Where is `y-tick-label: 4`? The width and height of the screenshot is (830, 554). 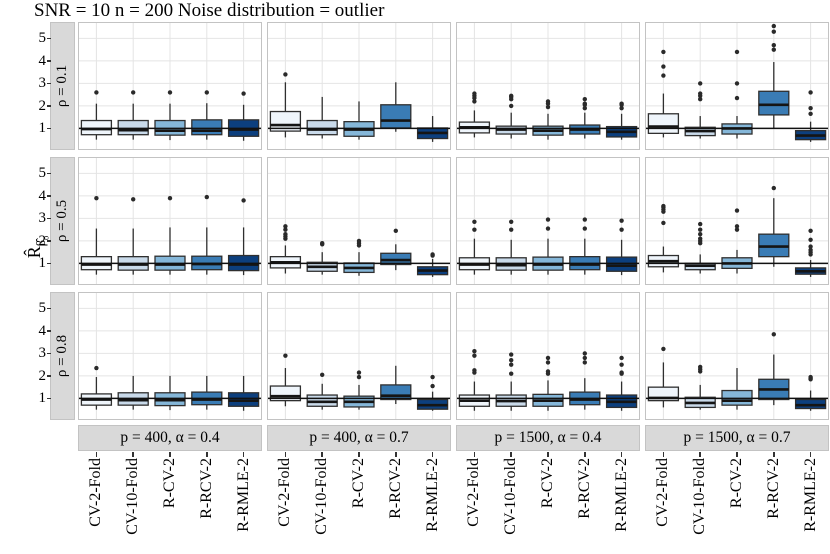
y-tick-label: 4 is located at coordinates (42, 195).